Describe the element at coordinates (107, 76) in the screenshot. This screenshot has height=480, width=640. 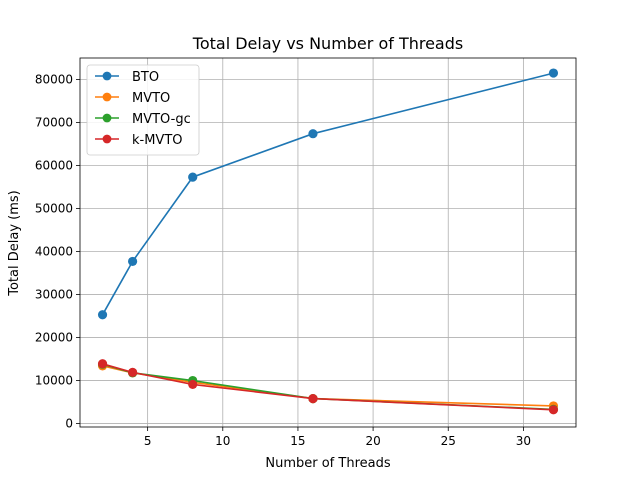
I see `legend-marker-bto` at that location.